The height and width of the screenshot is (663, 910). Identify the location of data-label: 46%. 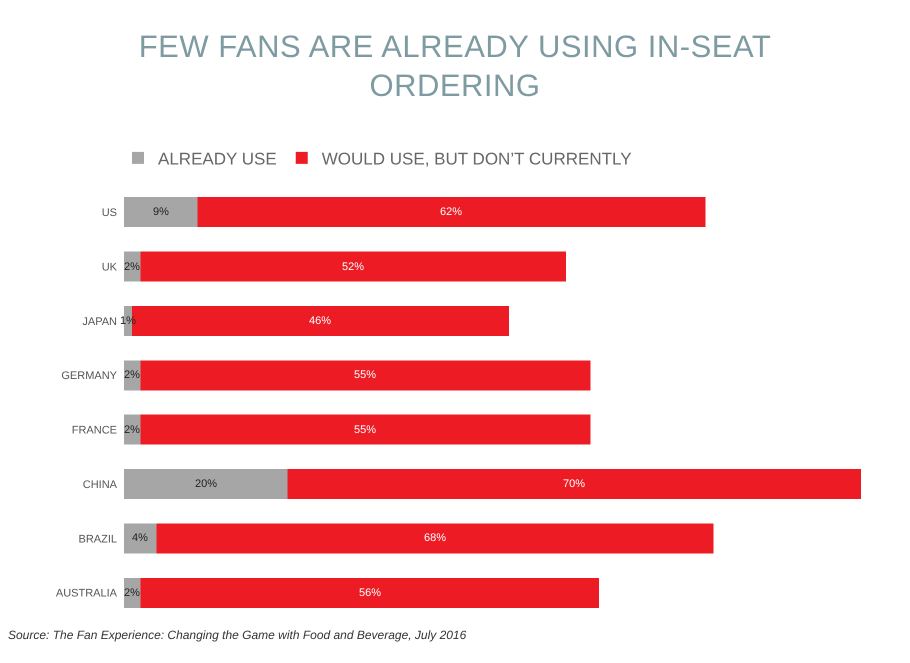
(320, 321).